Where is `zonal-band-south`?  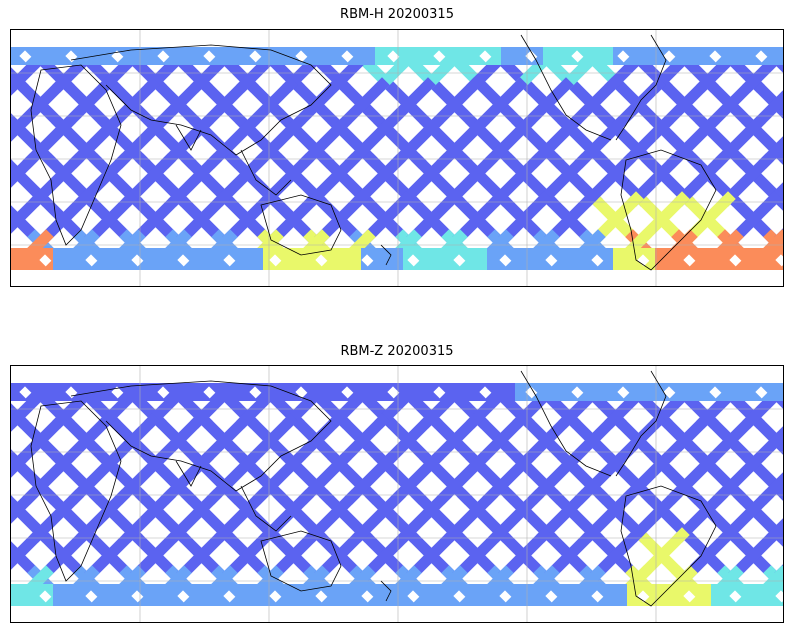
zonal-band-south is located at coordinates (397, 595).